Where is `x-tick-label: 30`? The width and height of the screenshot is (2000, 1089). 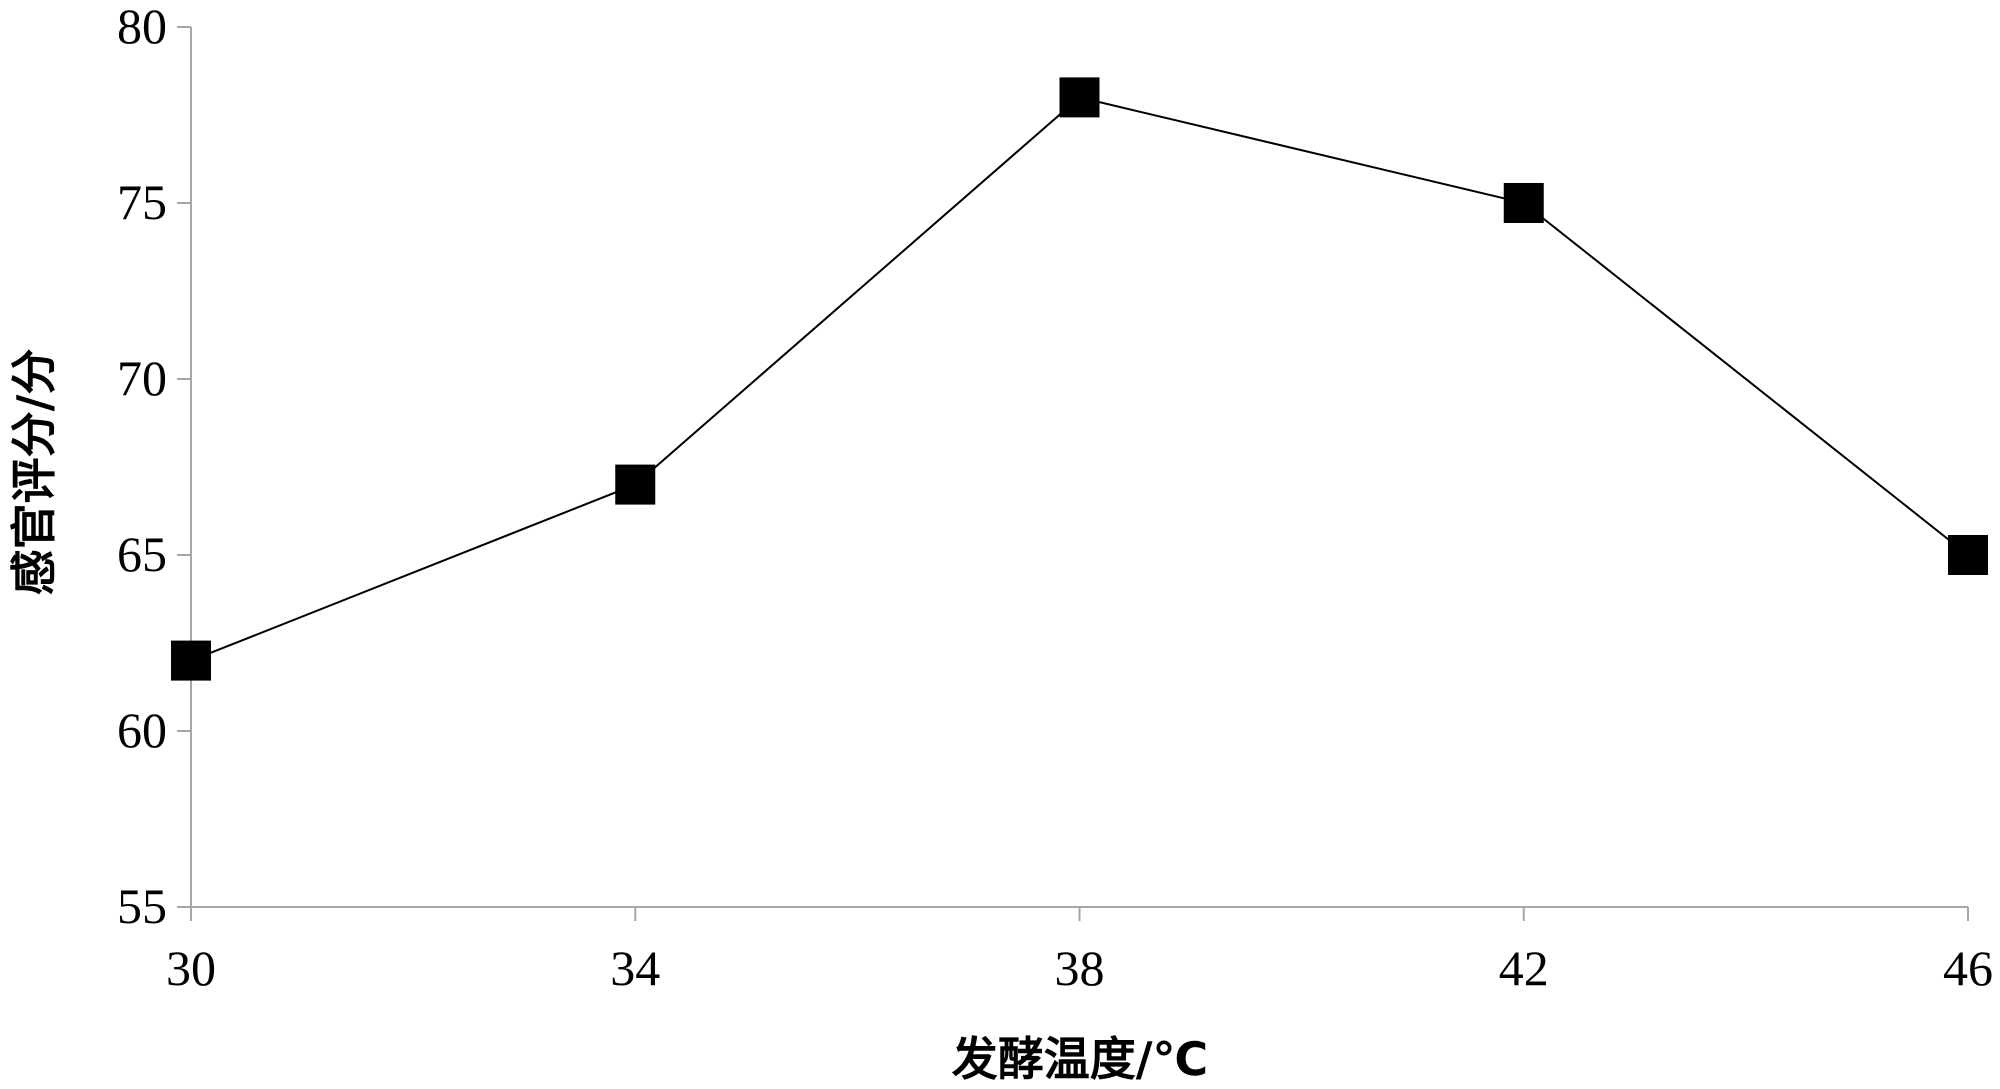 x-tick-label: 30 is located at coordinates (191, 968).